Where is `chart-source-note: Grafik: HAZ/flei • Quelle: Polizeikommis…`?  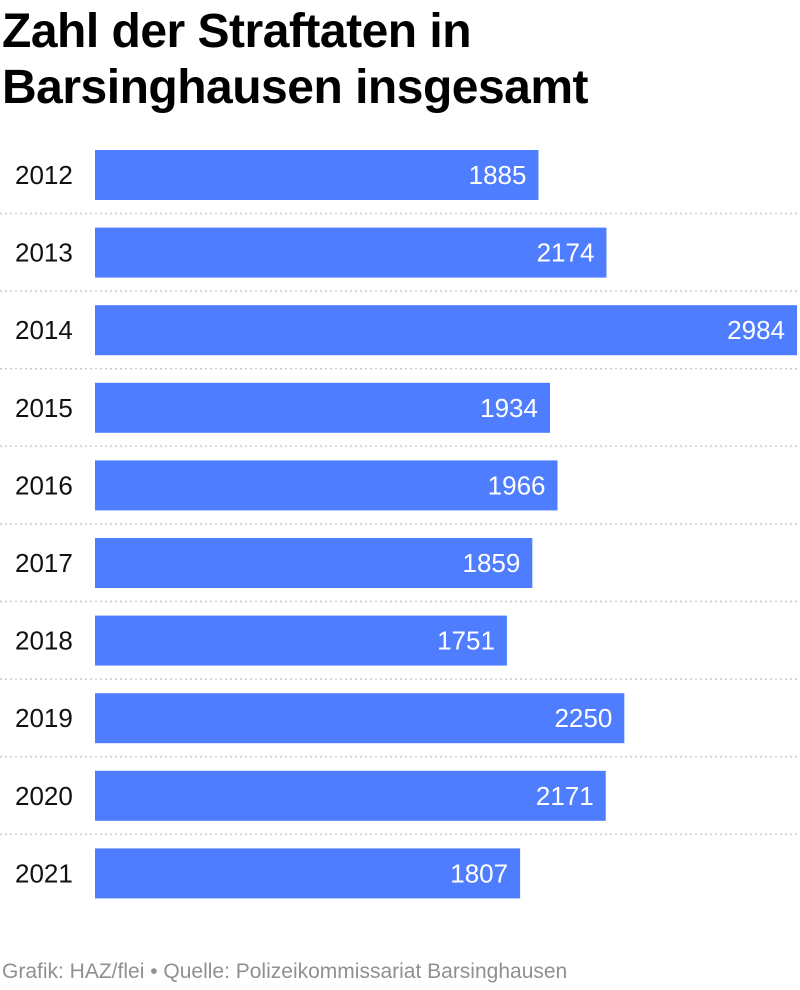
chart-source-note: Grafik: HAZ/flei • Quelle: Polizeikommis… is located at coordinates (285, 971).